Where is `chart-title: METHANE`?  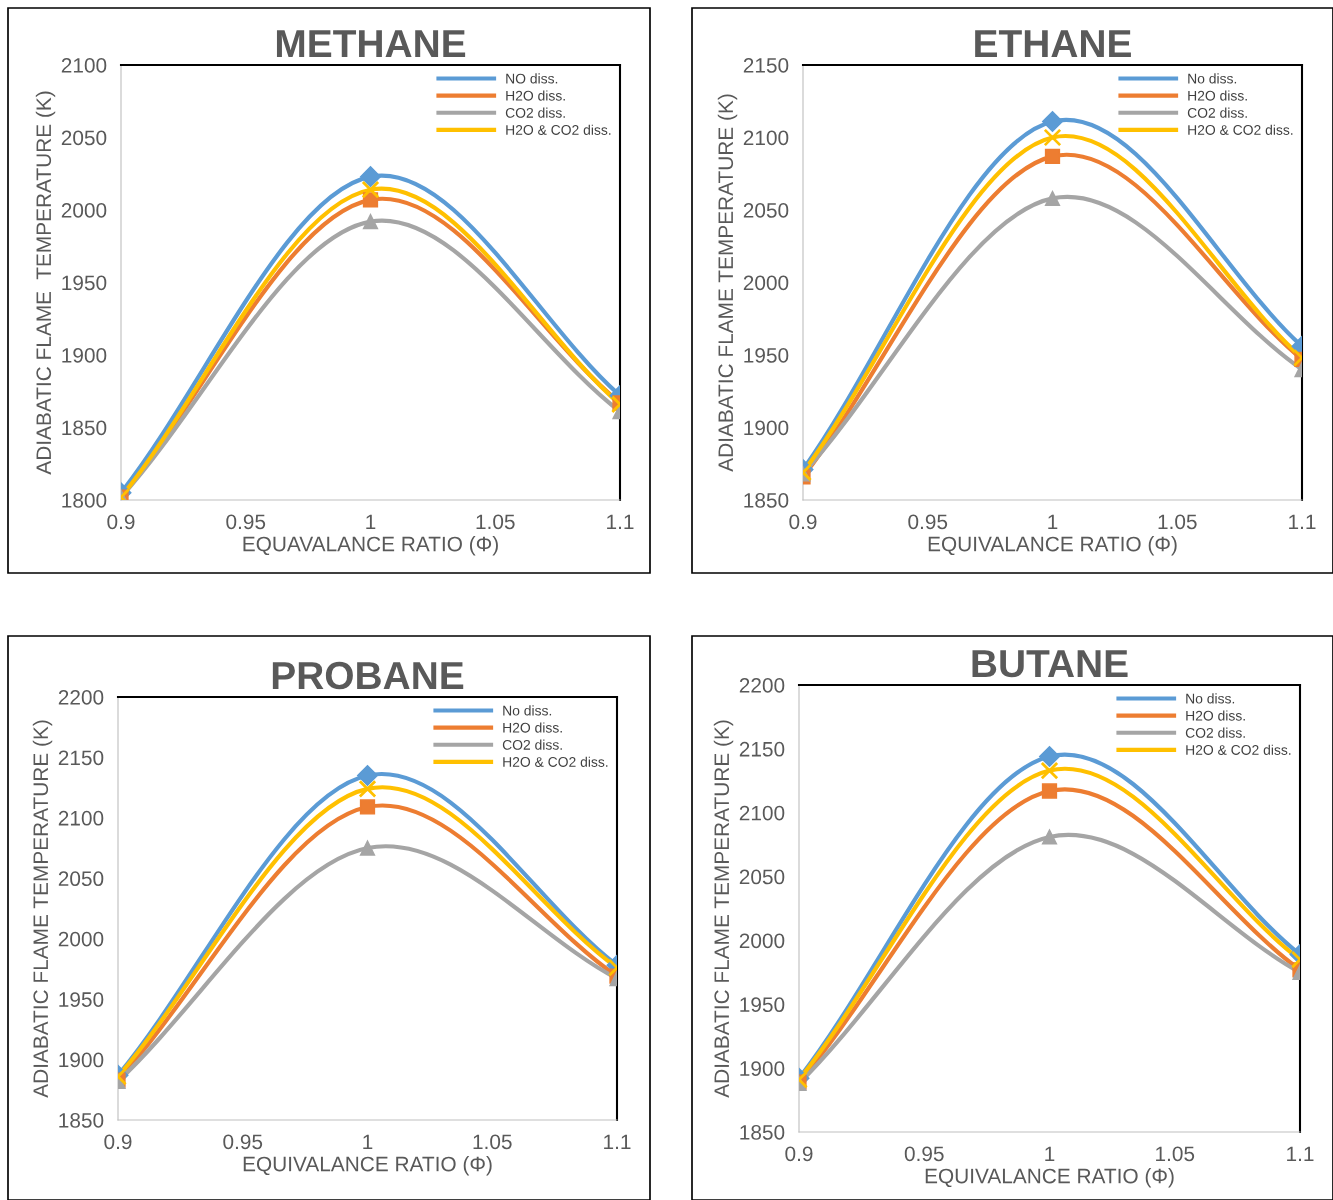 chart-title: METHANE is located at coordinates (371, 43).